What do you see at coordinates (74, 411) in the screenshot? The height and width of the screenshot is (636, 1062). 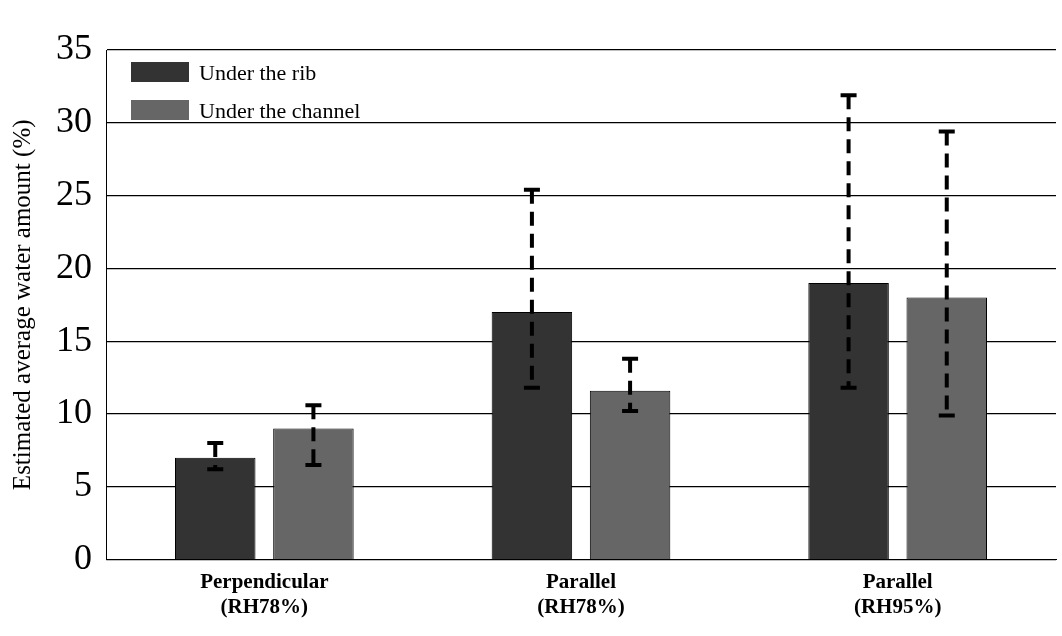 I see `y-tick-label: 10` at bounding box center [74, 411].